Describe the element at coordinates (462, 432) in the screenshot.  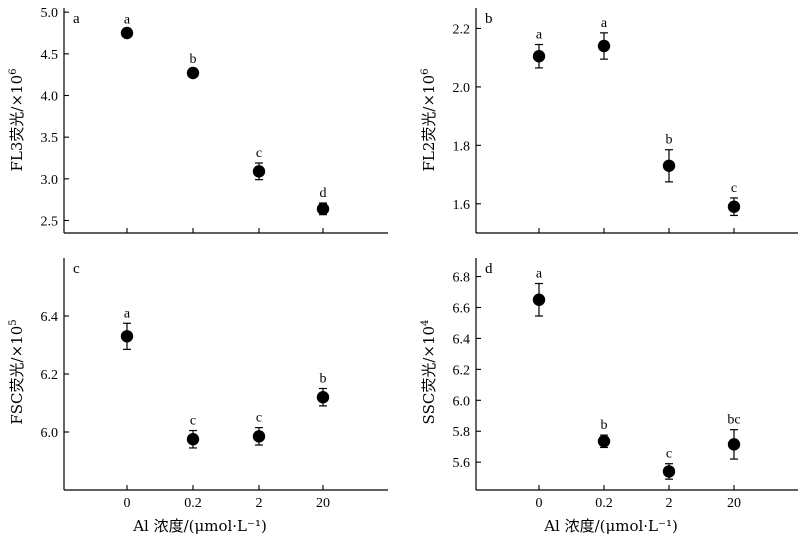
I see `y-tick-label: 5.8` at that location.